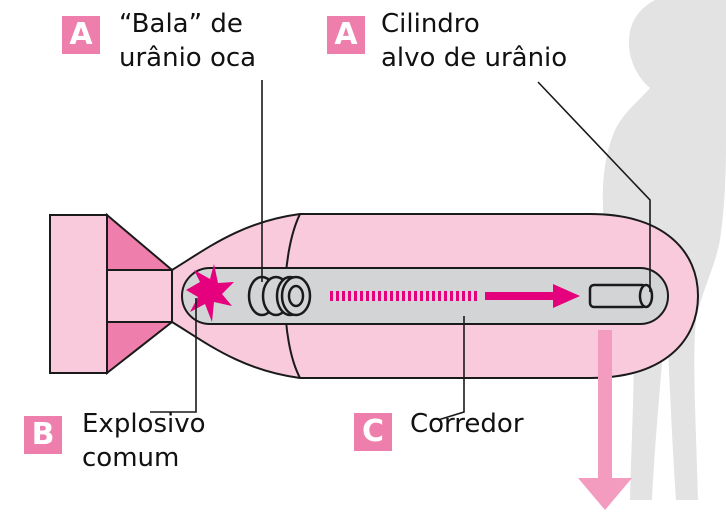 This screenshot has height=519, width=726. I want to click on callout-label-bullet-line2: urânio oca, so click(188, 58).